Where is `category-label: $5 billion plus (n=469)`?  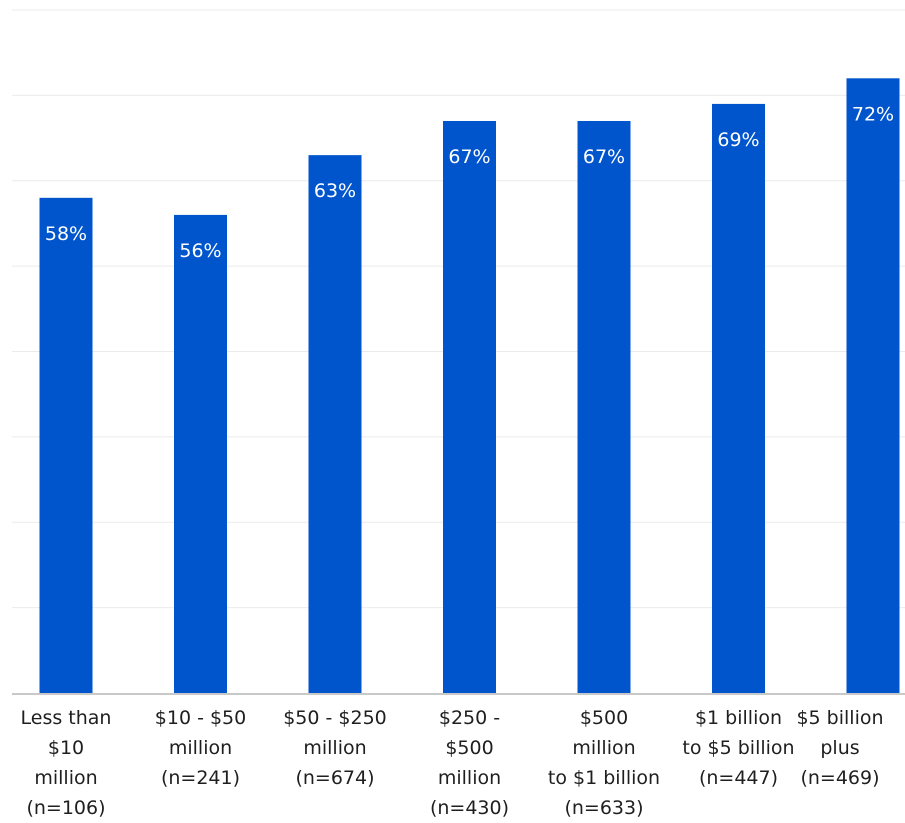 category-label: $5 billion plus (n=469) is located at coordinates (840, 748).